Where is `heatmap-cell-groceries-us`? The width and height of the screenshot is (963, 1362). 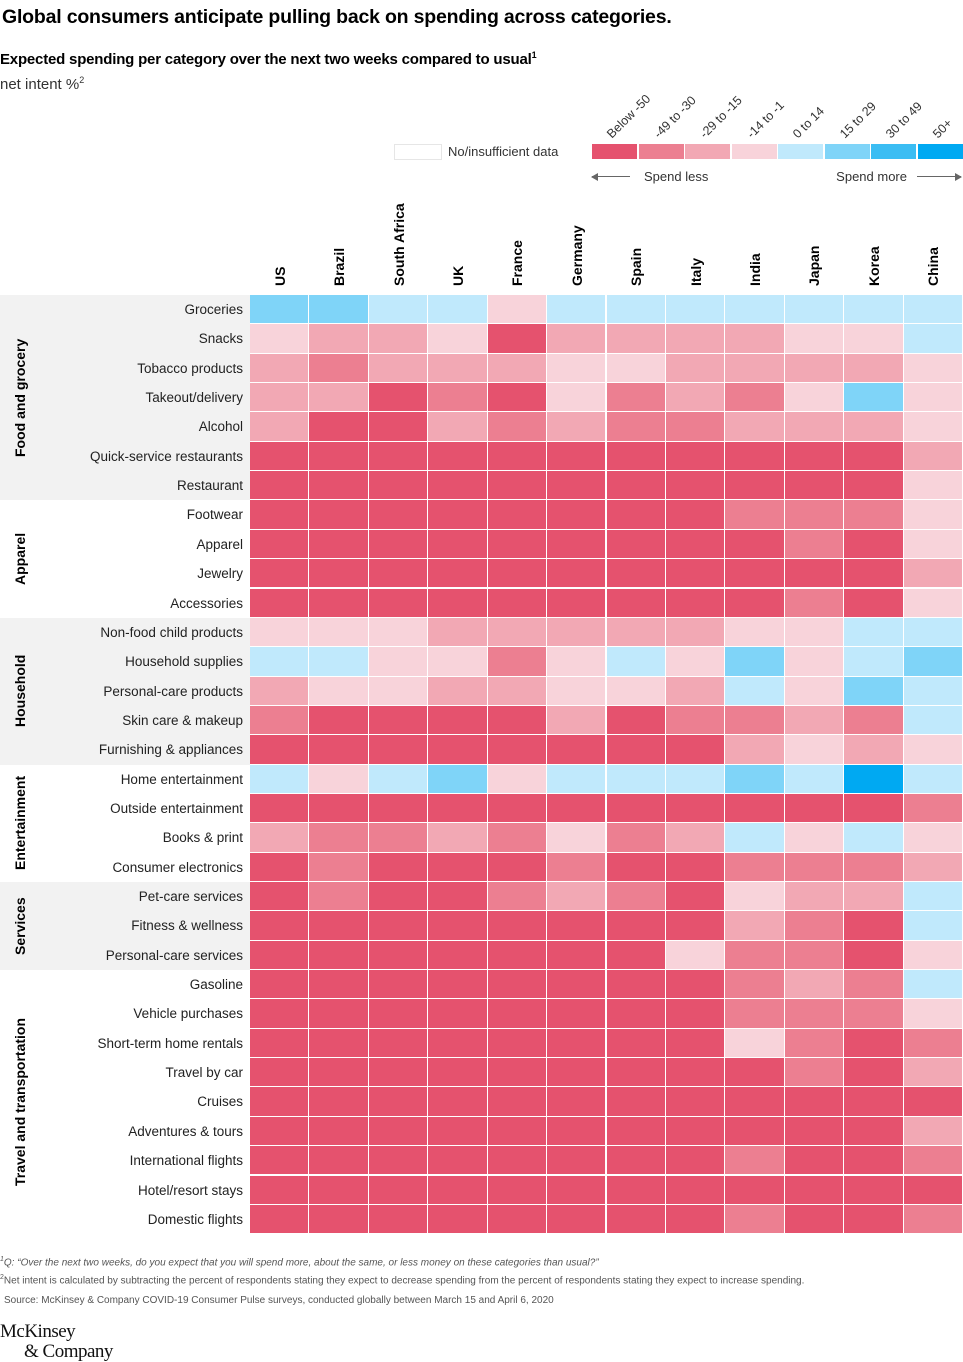
heatmap-cell-groceries-us is located at coordinates (280, 310).